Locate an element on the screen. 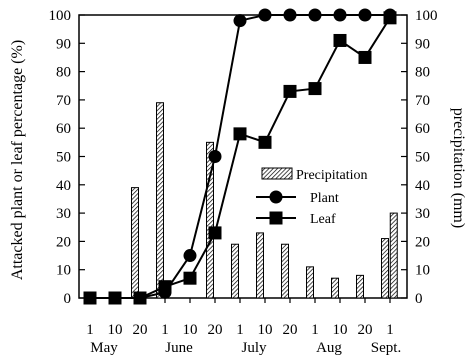 This screenshot has width=466, height=358. left-tick-label: 40 is located at coordinates (63, 186).